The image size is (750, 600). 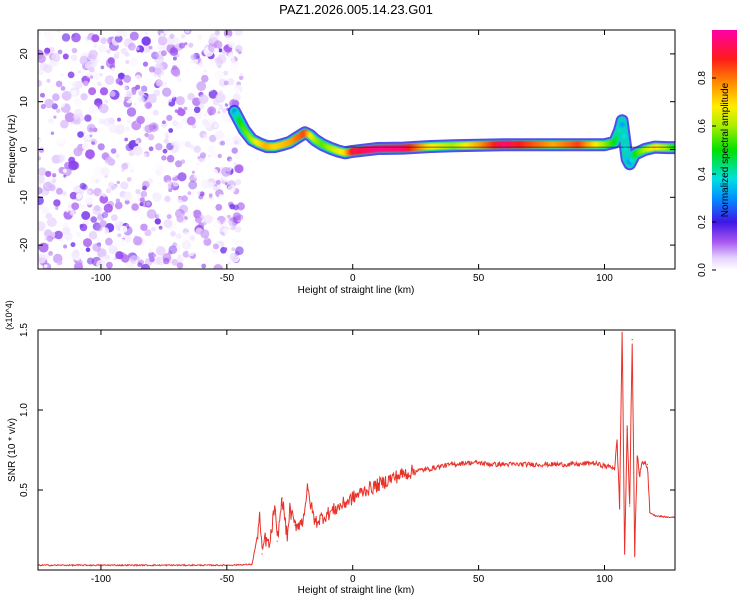 What do you see at coordinates (725, 149) in the screenshot?
I see `colorbar-label: Normalized spectral amplitude` at bounding box center [725, 149].